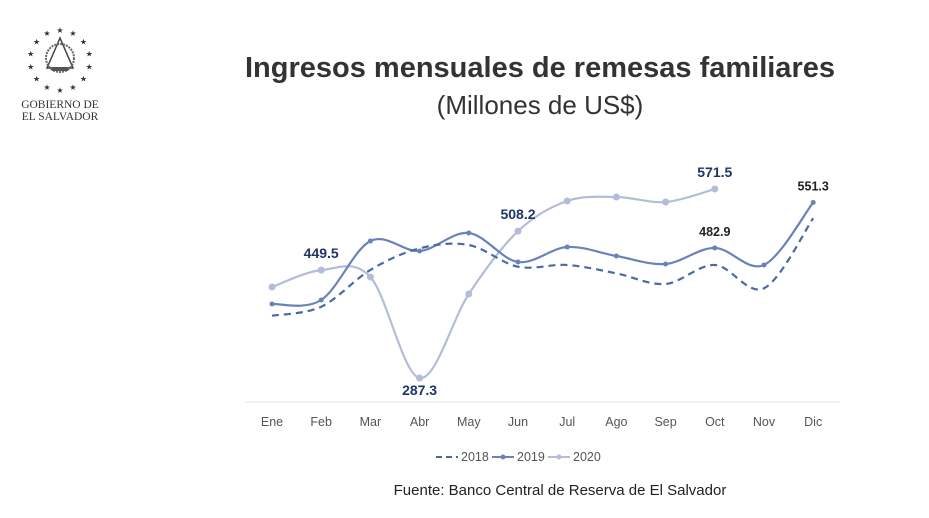 The height and width of the screenshot is (518, 929). What do you see at coordinates (419, 422) in the screenshot?
I see `x-tick-label: Abr` at bounding box center [419, 422].